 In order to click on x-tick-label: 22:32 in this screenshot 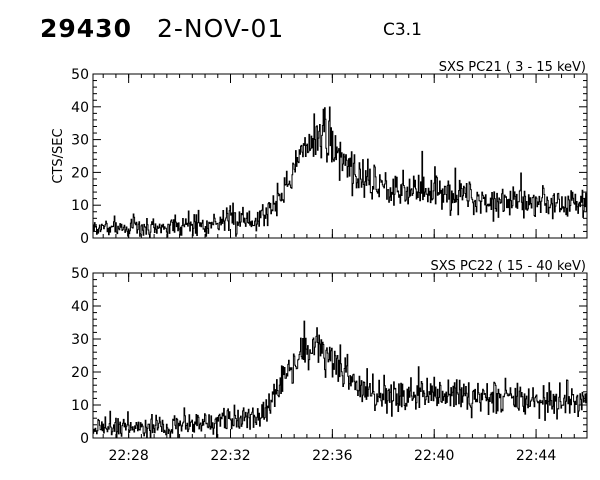, I will do `click(230, 456)`.